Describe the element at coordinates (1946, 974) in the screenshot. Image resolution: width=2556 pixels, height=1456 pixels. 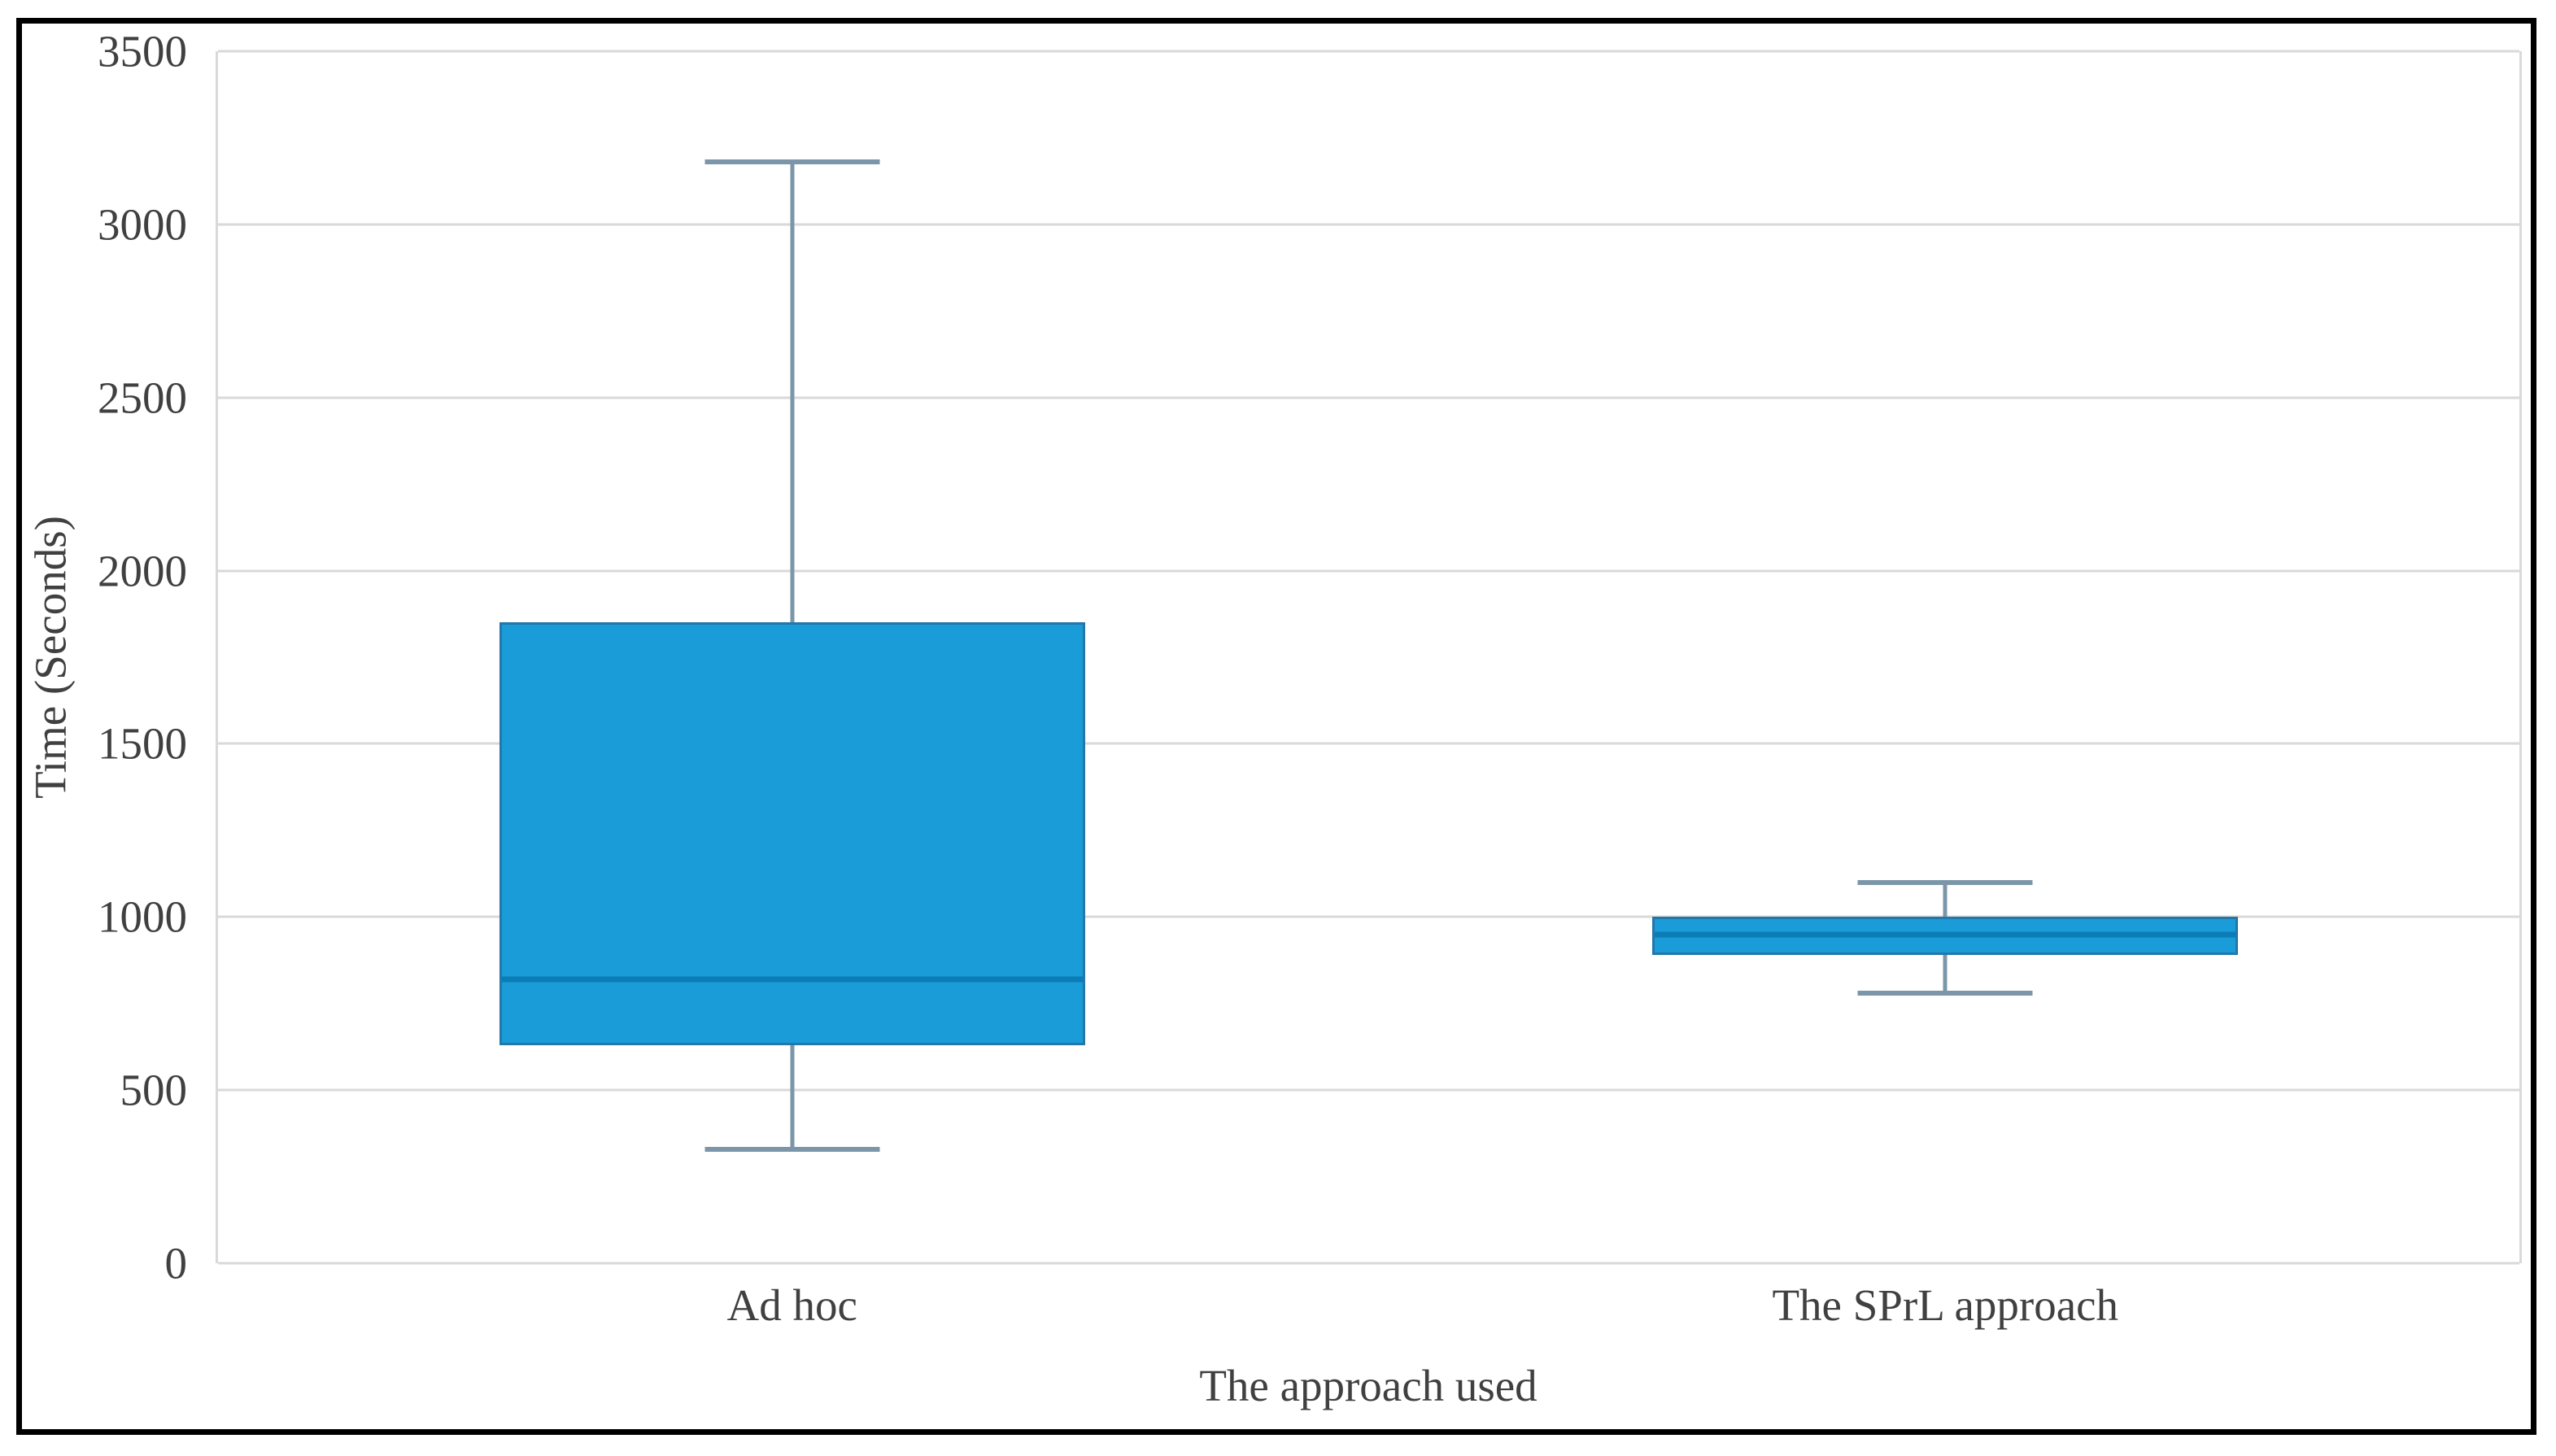
I see `whisker-lower-line-the-sprl-approach` at that location.